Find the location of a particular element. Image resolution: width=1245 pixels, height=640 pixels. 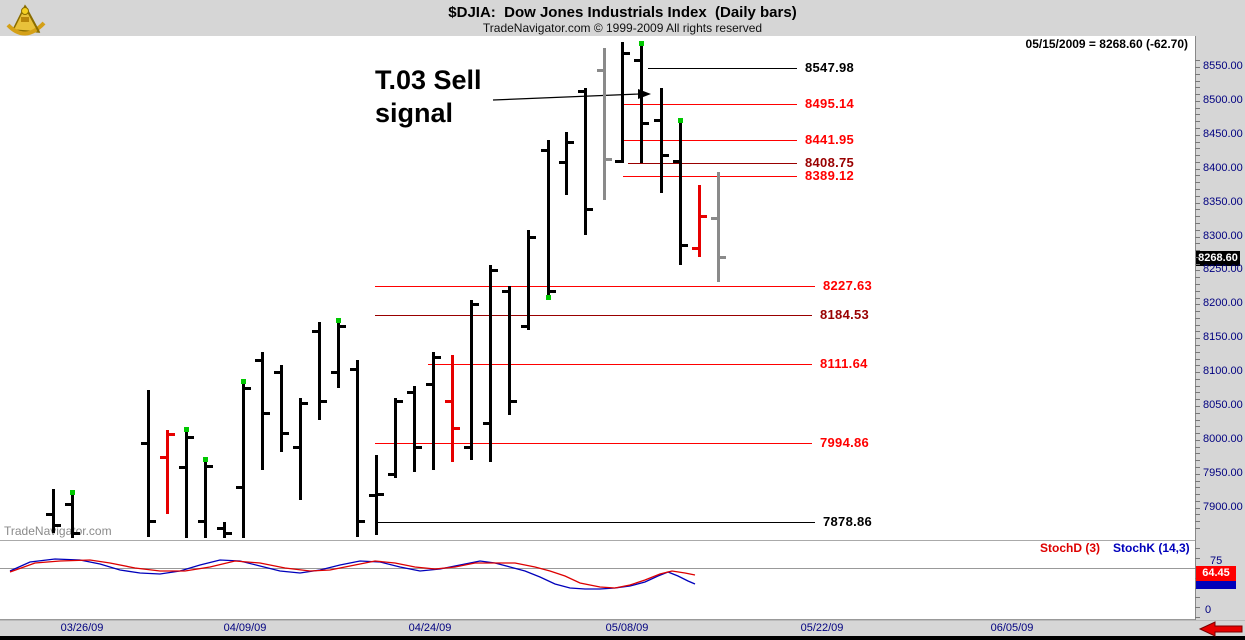

y-axis-label: 8150.00 is located at coordinates (1223, 337).